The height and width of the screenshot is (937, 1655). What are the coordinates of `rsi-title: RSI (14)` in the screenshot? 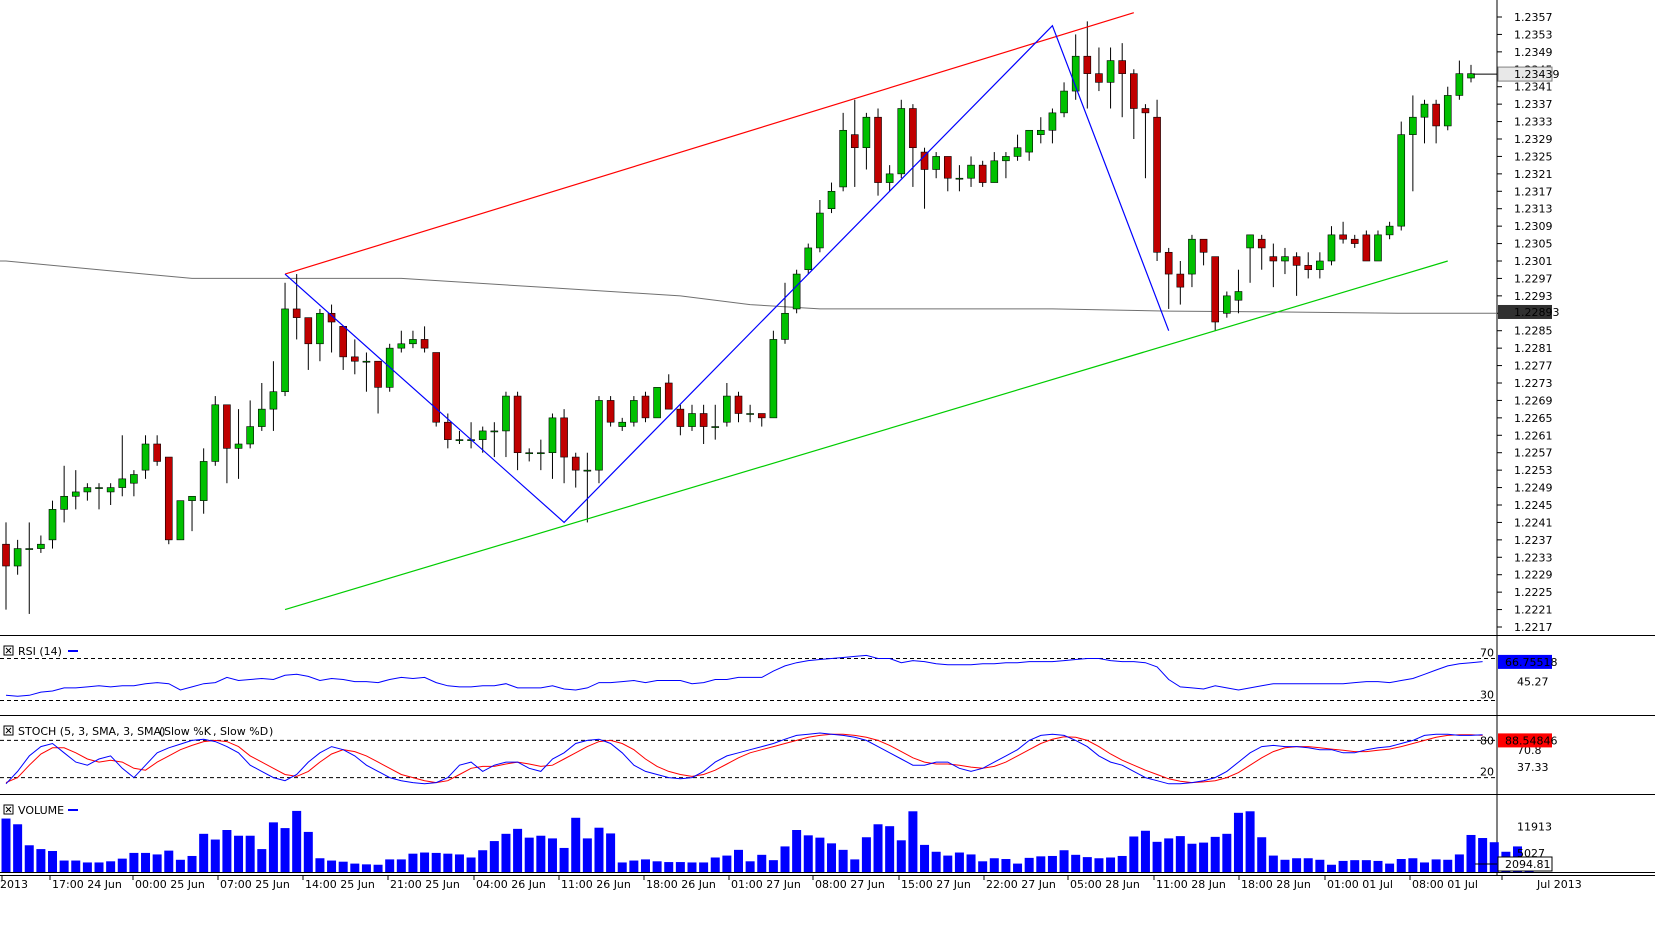 It's located at (40, 651).